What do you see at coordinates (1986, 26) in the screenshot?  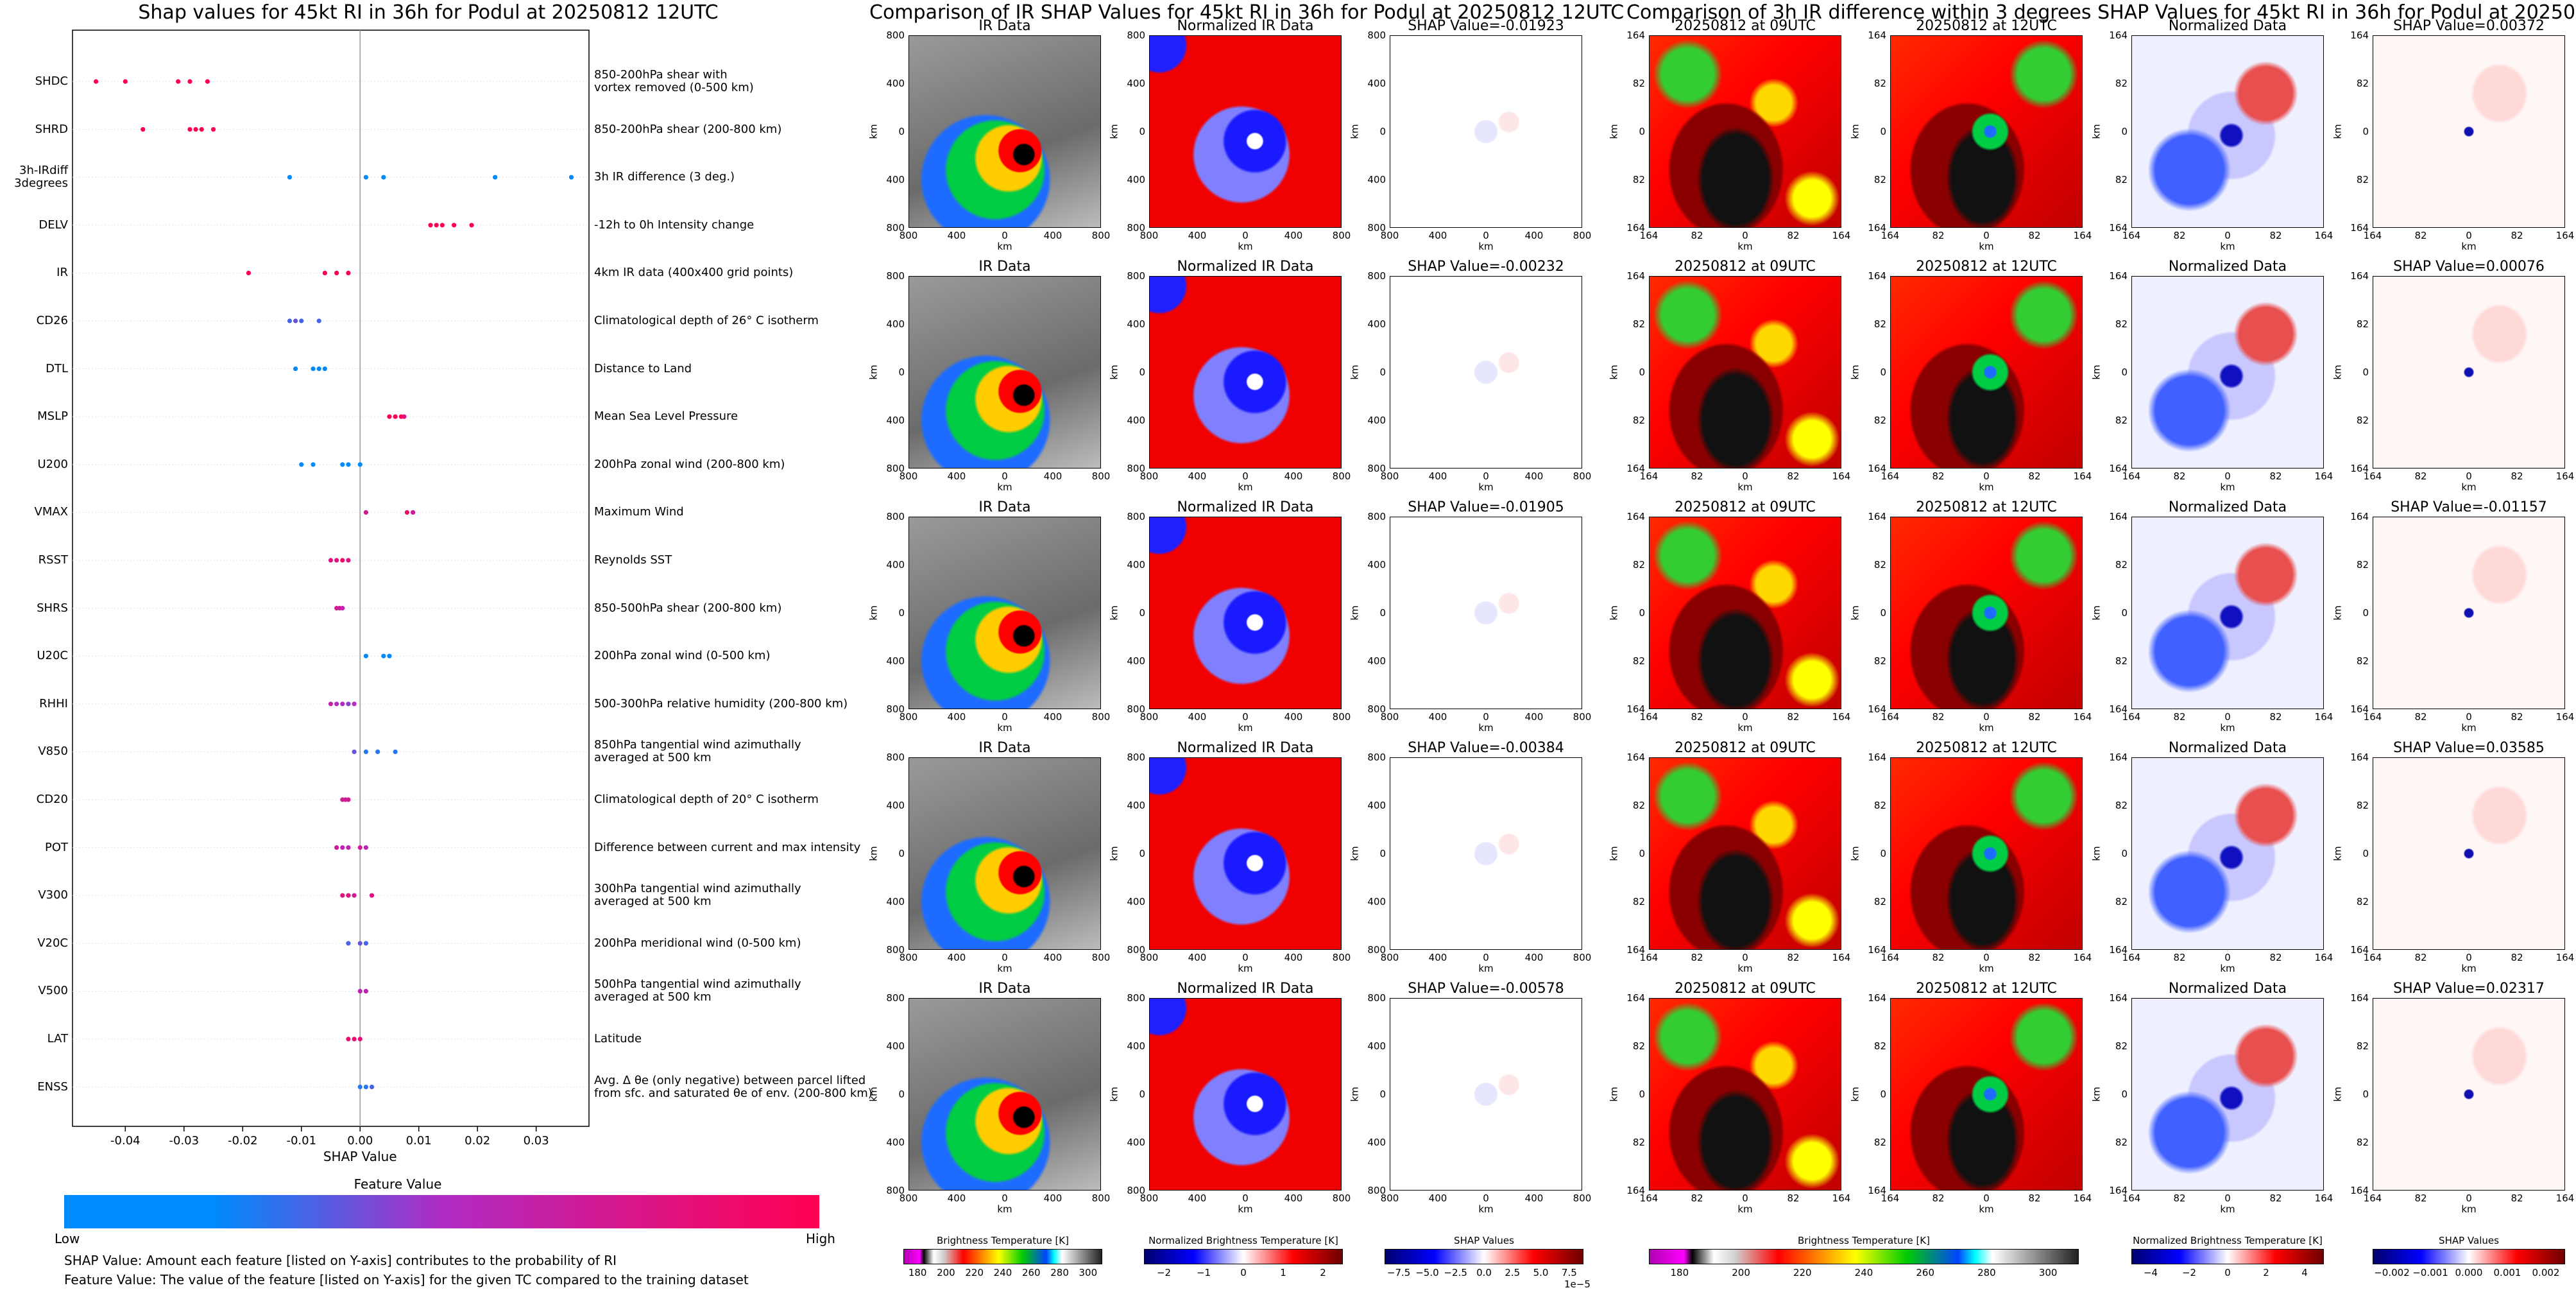 I see `panel-title: 20250812 at 12UTC` at bounding box center [1986, 26].